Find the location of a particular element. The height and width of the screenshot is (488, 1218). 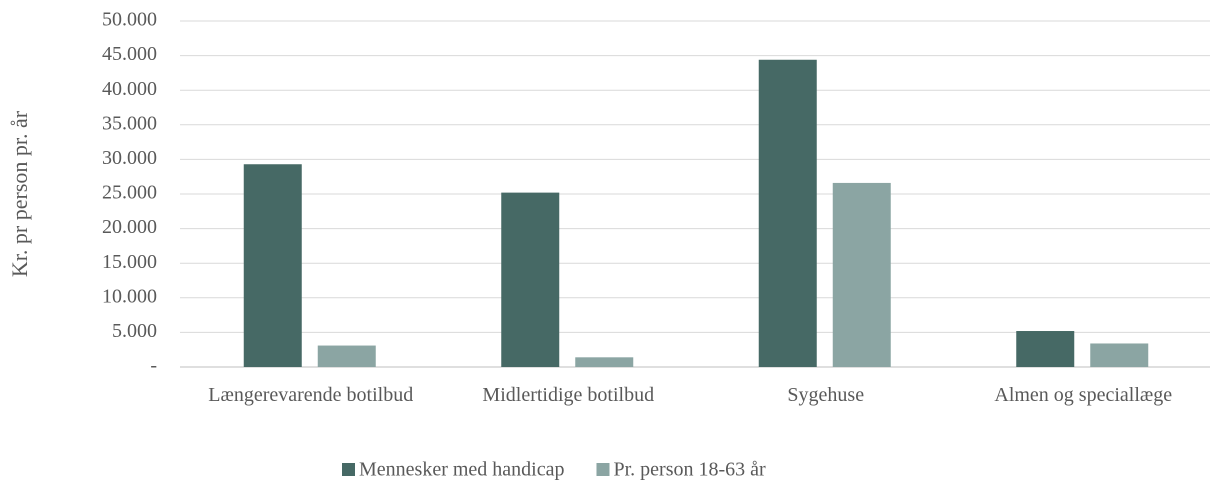

y-tick-label: 40.000 is located at coordinates (129, 89).